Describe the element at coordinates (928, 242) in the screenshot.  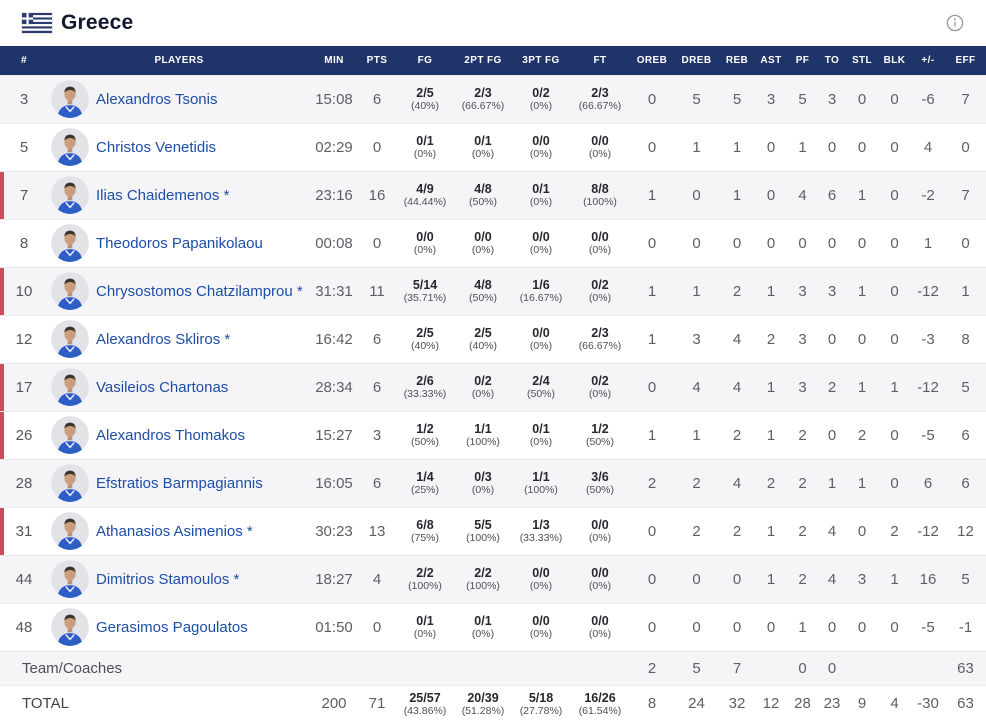
I see `stat-plusminus: 1` at that location.